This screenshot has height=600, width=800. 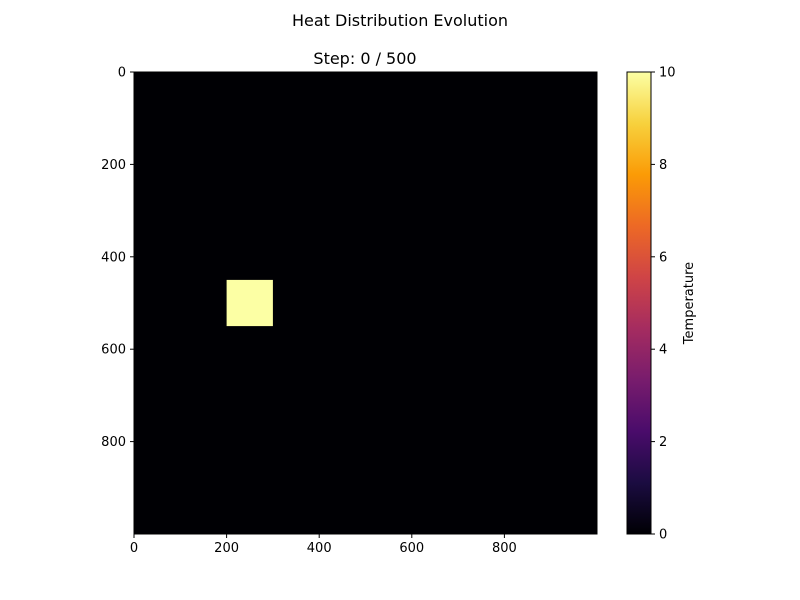 I want to click on x-tick-label: 800, so click(x=504, y=548).